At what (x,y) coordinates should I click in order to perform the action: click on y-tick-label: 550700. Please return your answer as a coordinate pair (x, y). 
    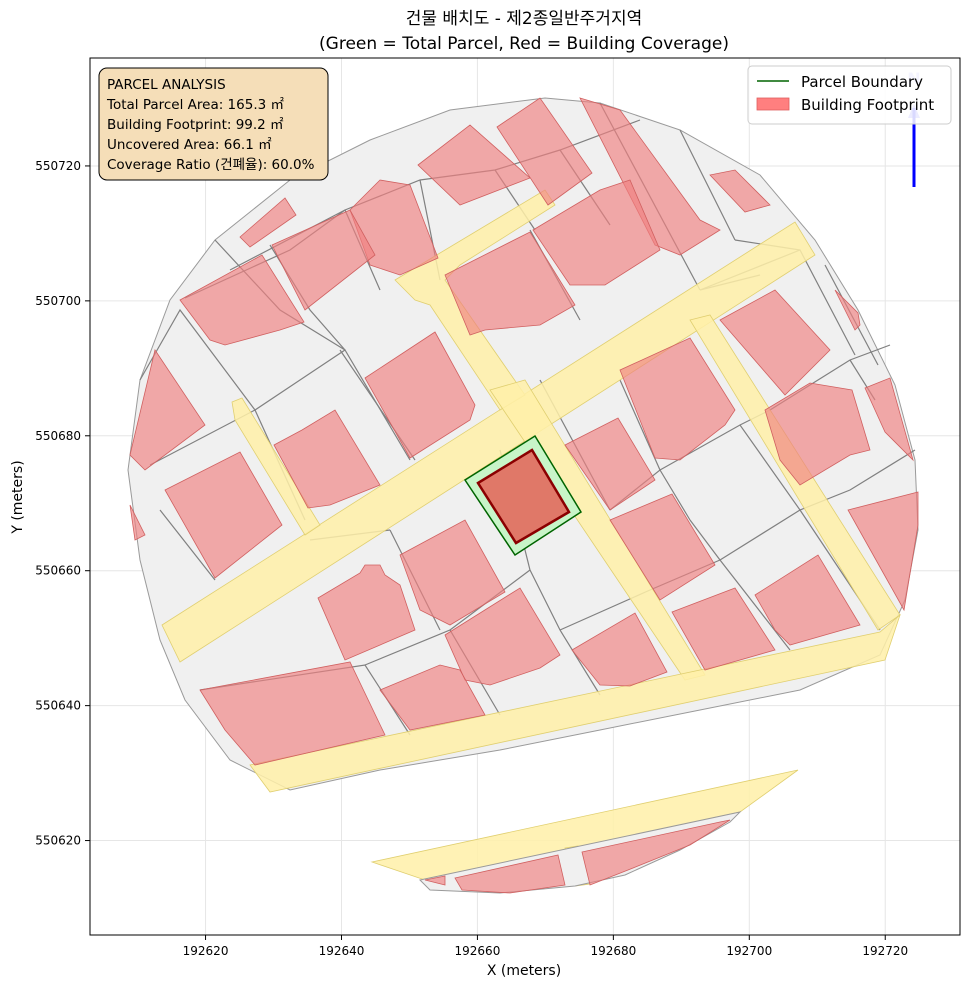
    Looking at the image, I should click on (58, 301).